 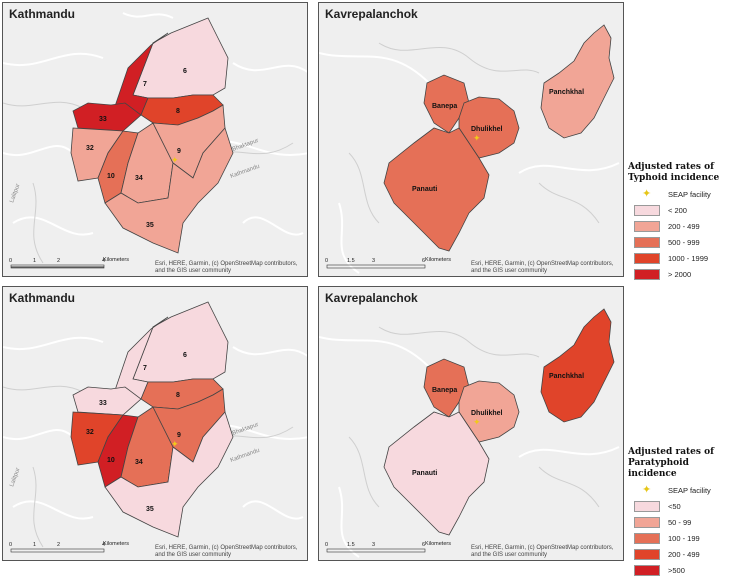 What do you see at coordinates (676, 570) in the screenshot?
I see `legend-label: >500` at bounding box center [676, 570].